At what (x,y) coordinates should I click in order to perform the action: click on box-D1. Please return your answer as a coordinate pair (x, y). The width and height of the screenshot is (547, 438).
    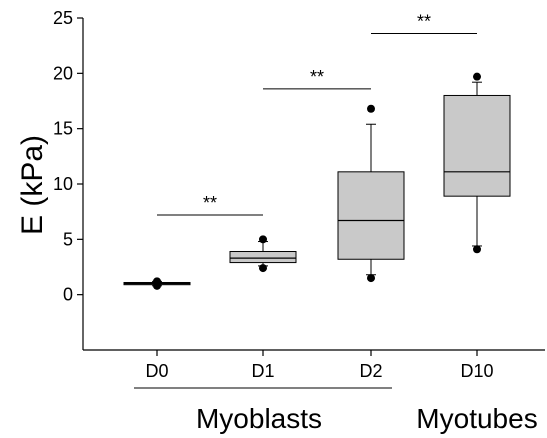
    Looking at the image, I should click on (263, 257).